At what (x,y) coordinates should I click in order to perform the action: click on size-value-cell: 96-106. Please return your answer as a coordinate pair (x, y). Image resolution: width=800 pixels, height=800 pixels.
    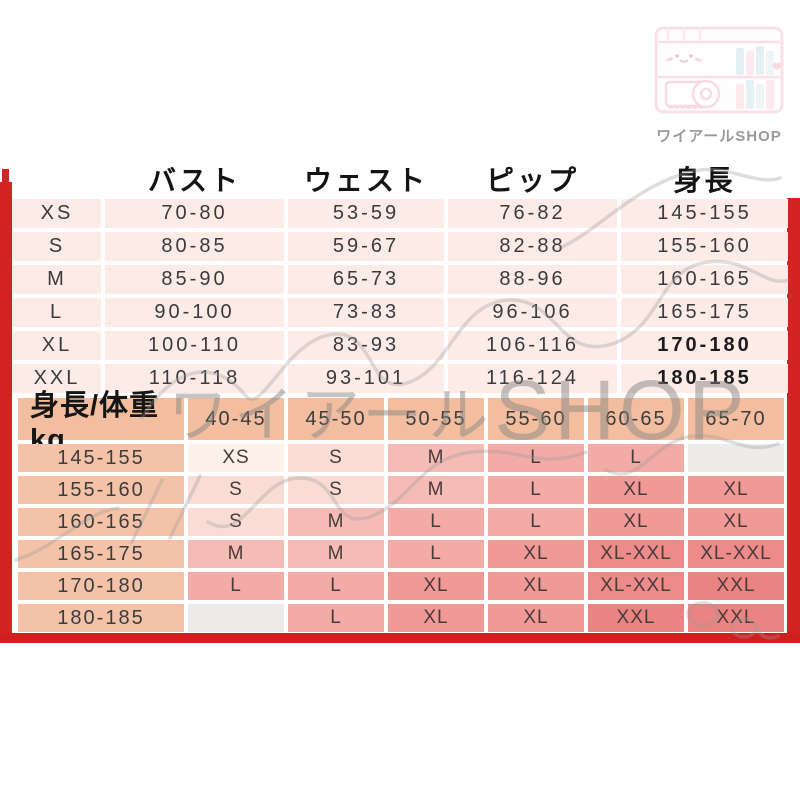
    Looking at the image, I should click on (532, 312).